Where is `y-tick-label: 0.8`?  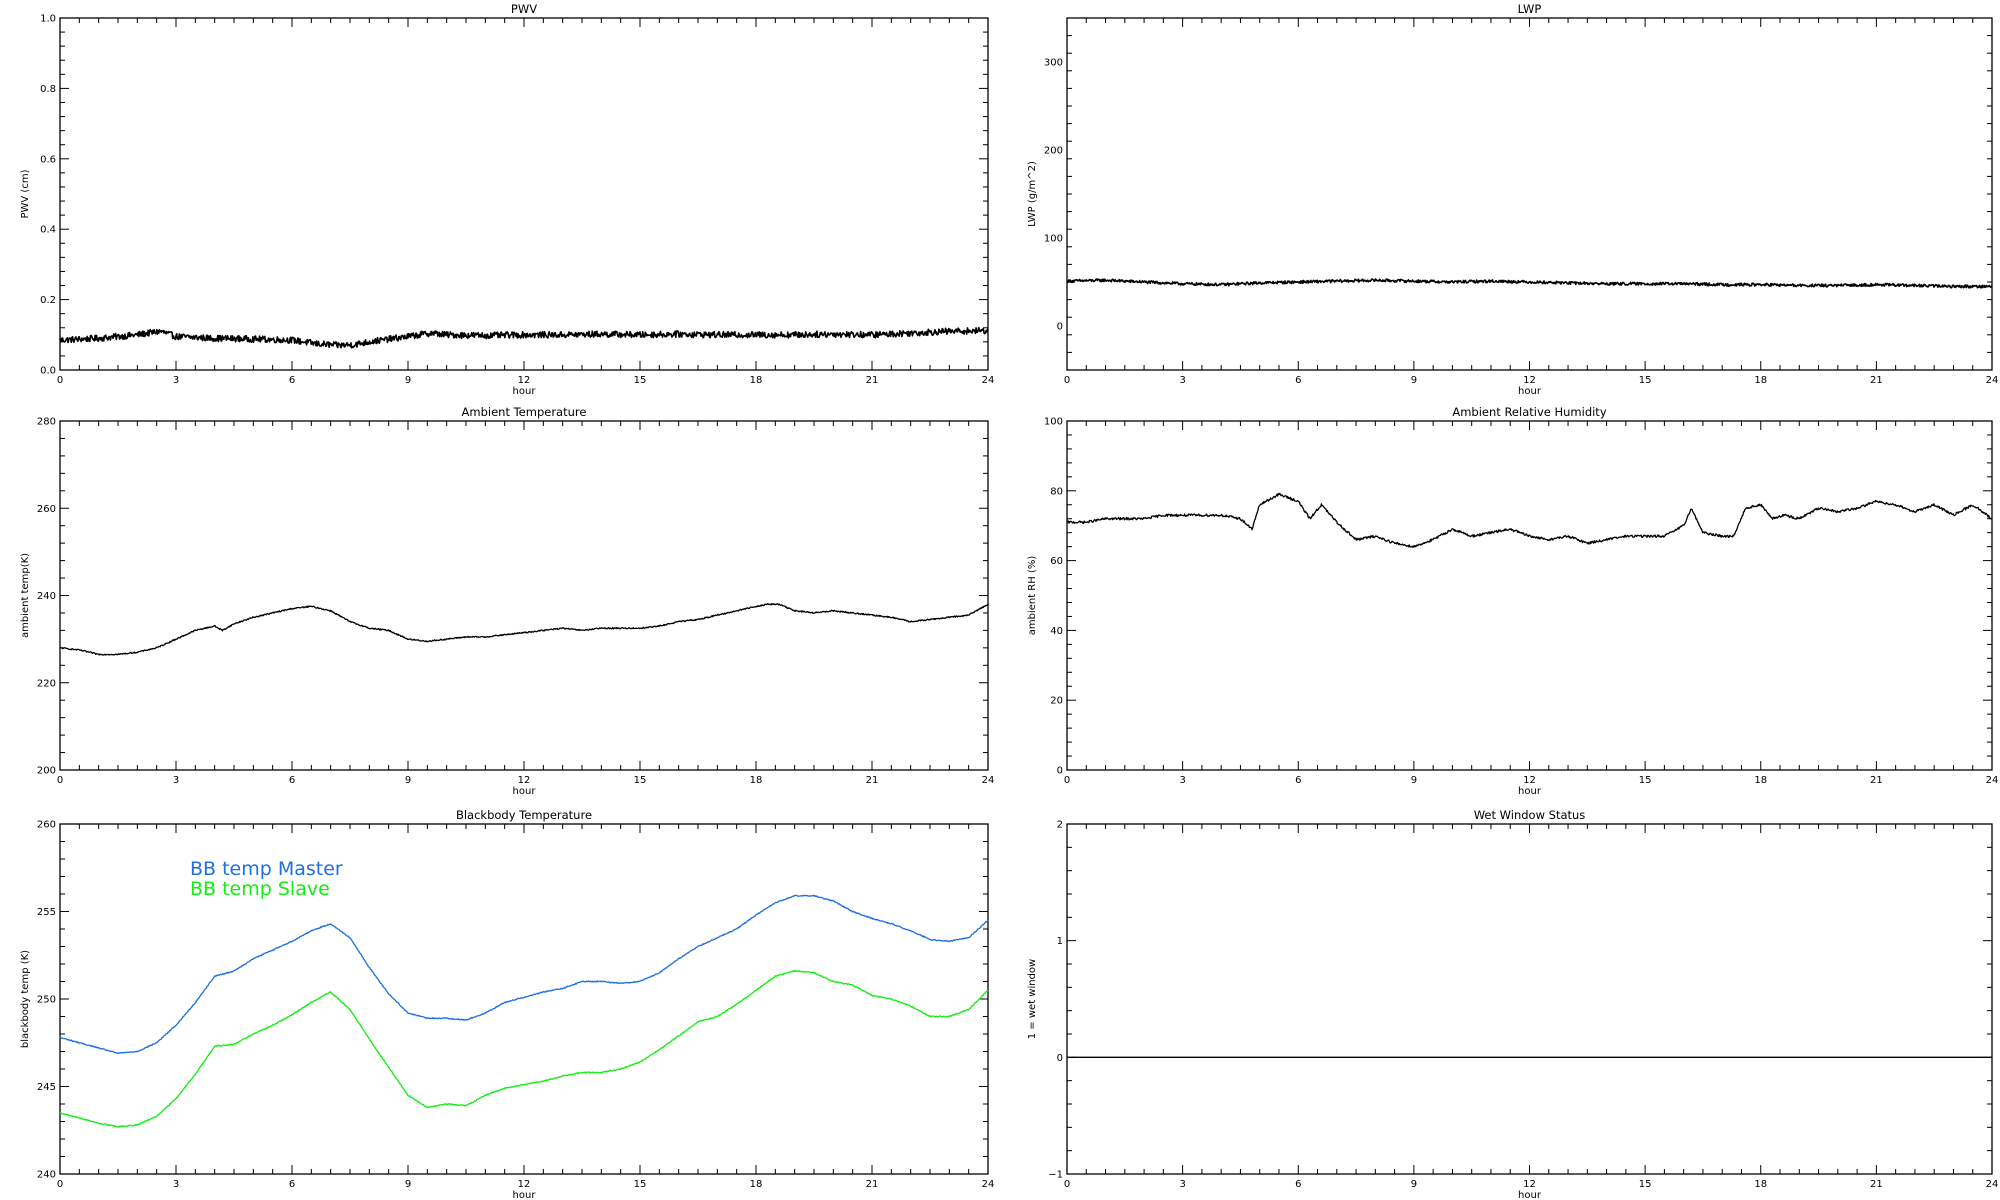
y-tick-label: 0.8 is located at coordinates (48, 89).